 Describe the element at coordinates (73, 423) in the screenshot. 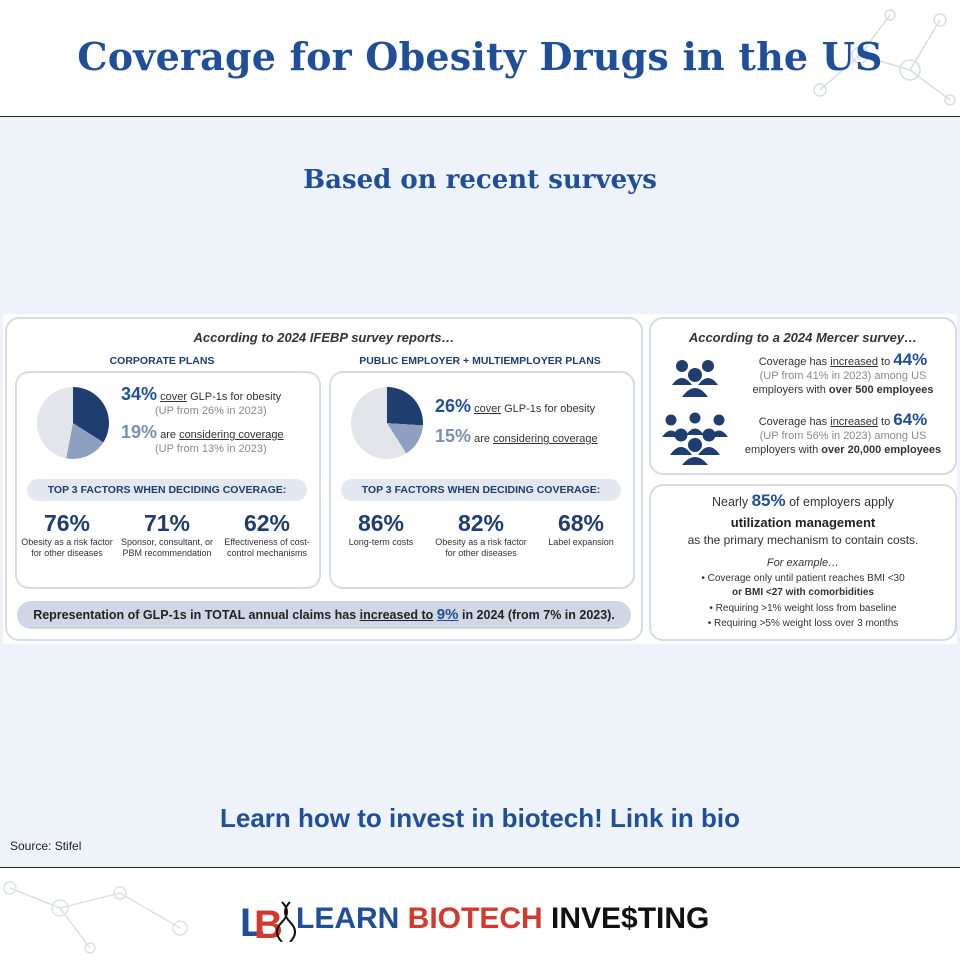

I see `corporate-coverage-pie` at that location.